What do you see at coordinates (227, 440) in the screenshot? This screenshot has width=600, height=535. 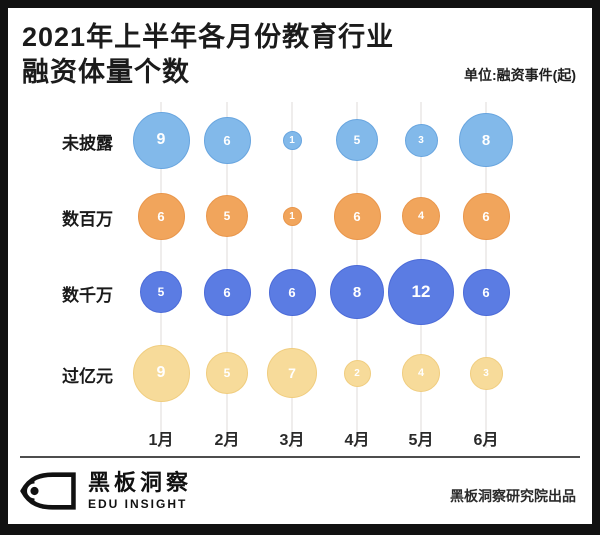 I see `month-label-2月: 2月` at bounding box center [227, 440].